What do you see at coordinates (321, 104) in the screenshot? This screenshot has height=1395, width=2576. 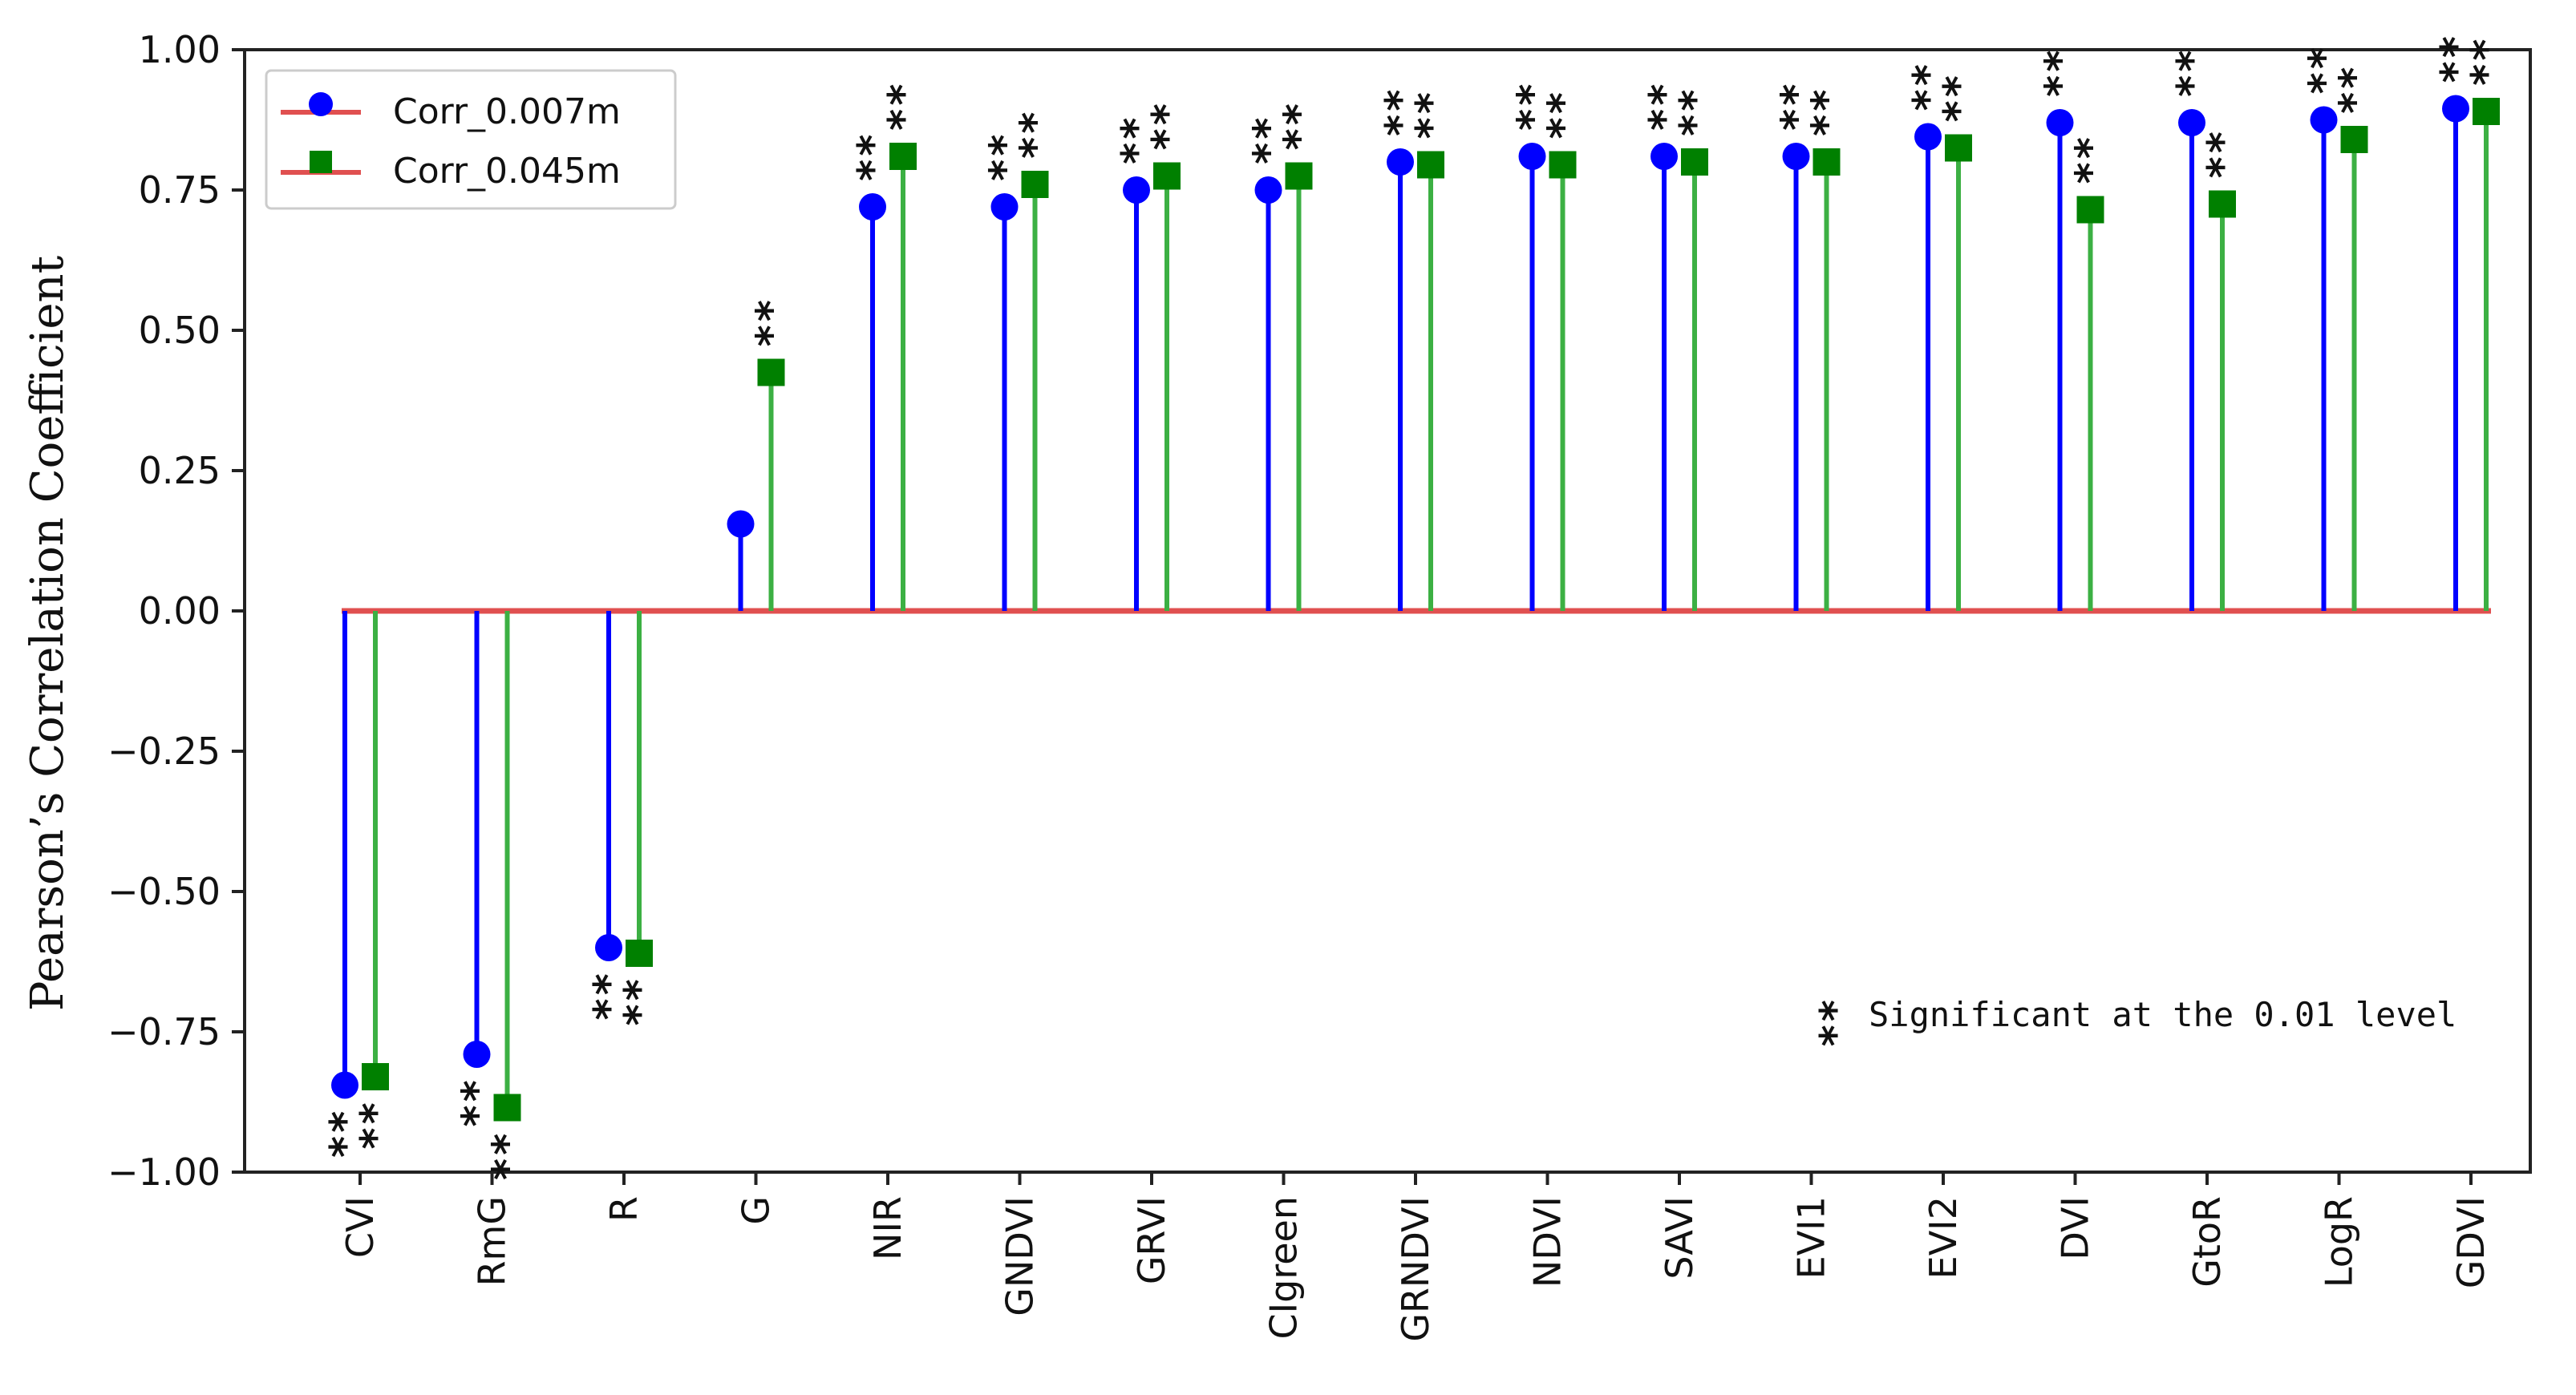 I see `legend-marker-circle` at bounding box center [321, 104].